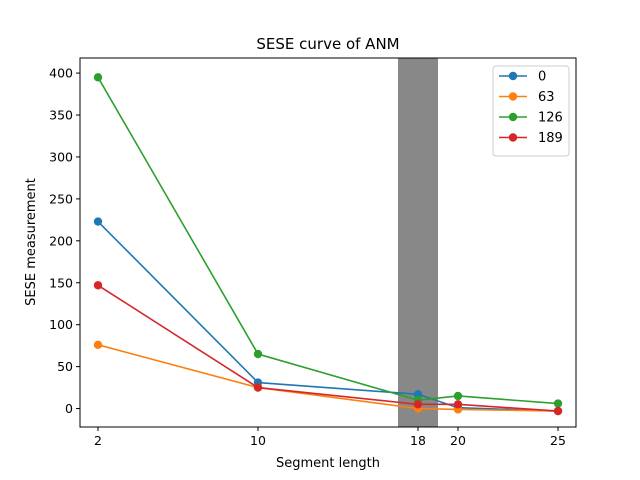 The width and height of the screenshot is (640, 480). I want to click on y-axis-label: SESE measurement, so click(31, 242).